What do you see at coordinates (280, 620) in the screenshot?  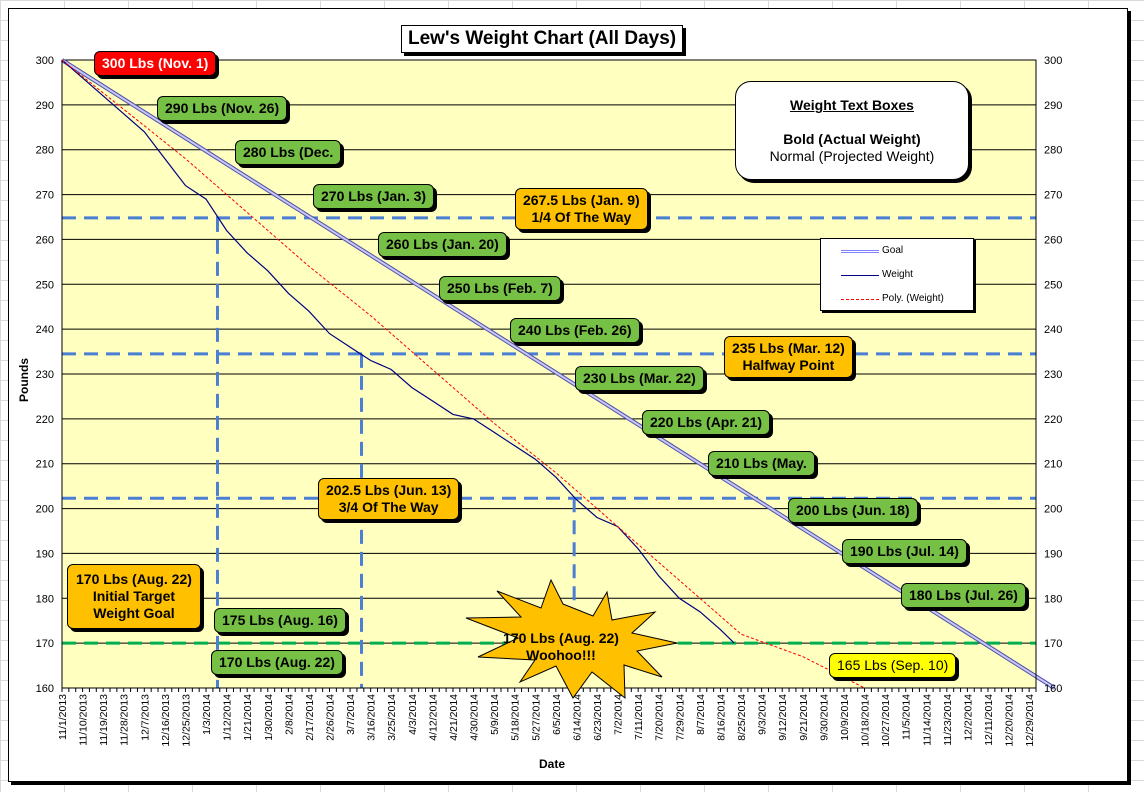 I see `callout-175: 175 Lbs (Aug. 16)` at bounding box center [280, 620].